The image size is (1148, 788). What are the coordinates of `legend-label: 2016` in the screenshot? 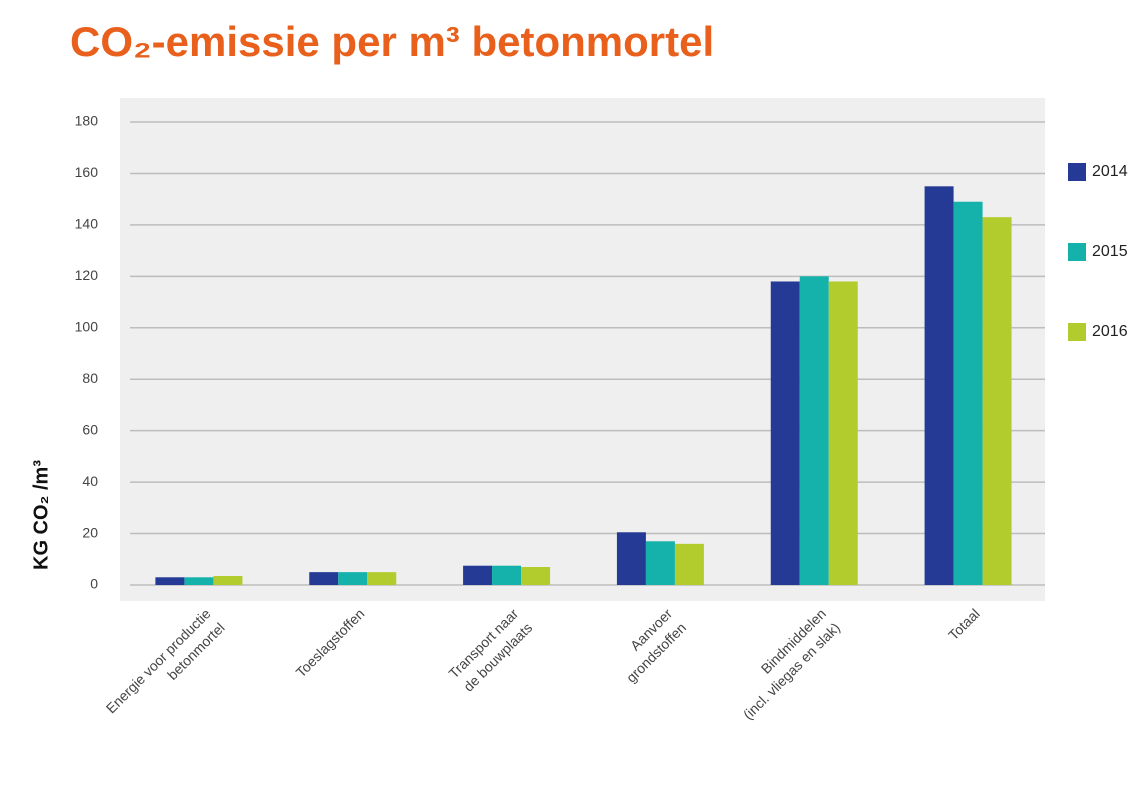 It's located at (1110, 331).